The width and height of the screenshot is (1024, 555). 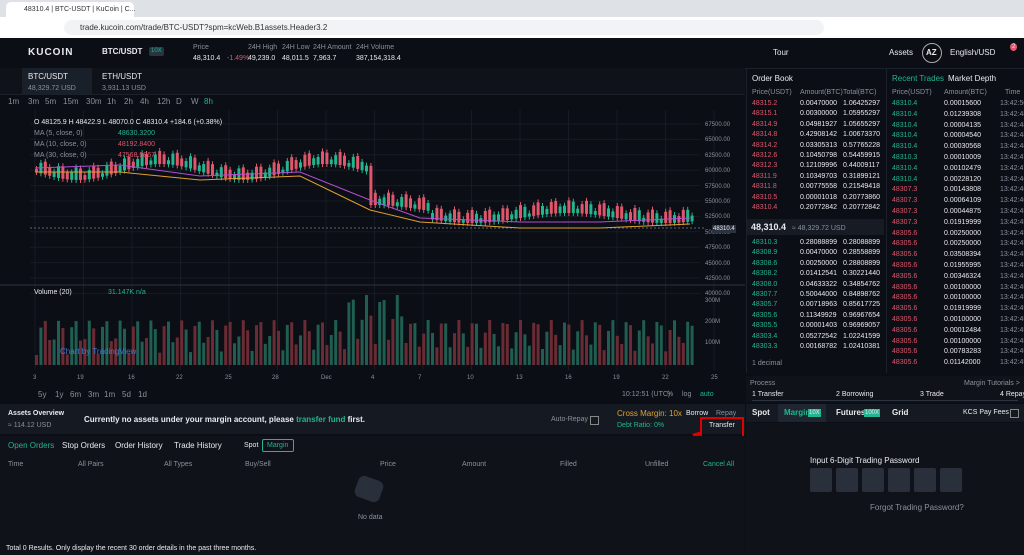 What do you see at coordinates (198, 445) in the screenshot?
I see `orders-tab: Trade History` at bounding box center [198, 445].